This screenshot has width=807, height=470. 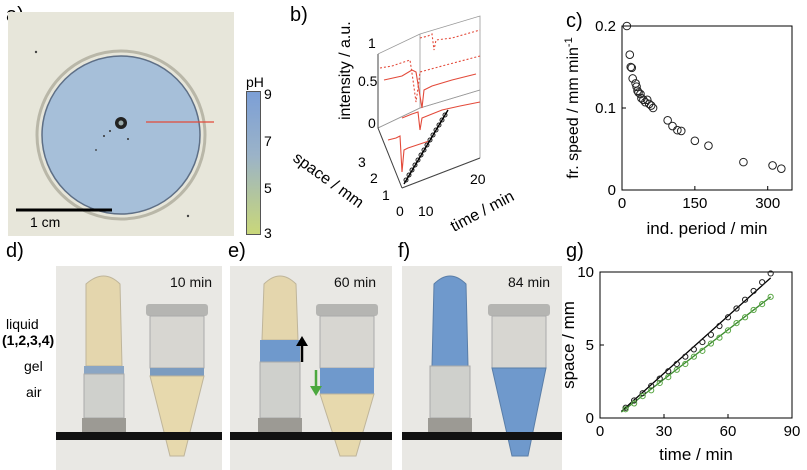 What do you see at coordinates (33, 366) in the screenshot?
I see `annotation-gel: gel` at bounding box center [33, 366].